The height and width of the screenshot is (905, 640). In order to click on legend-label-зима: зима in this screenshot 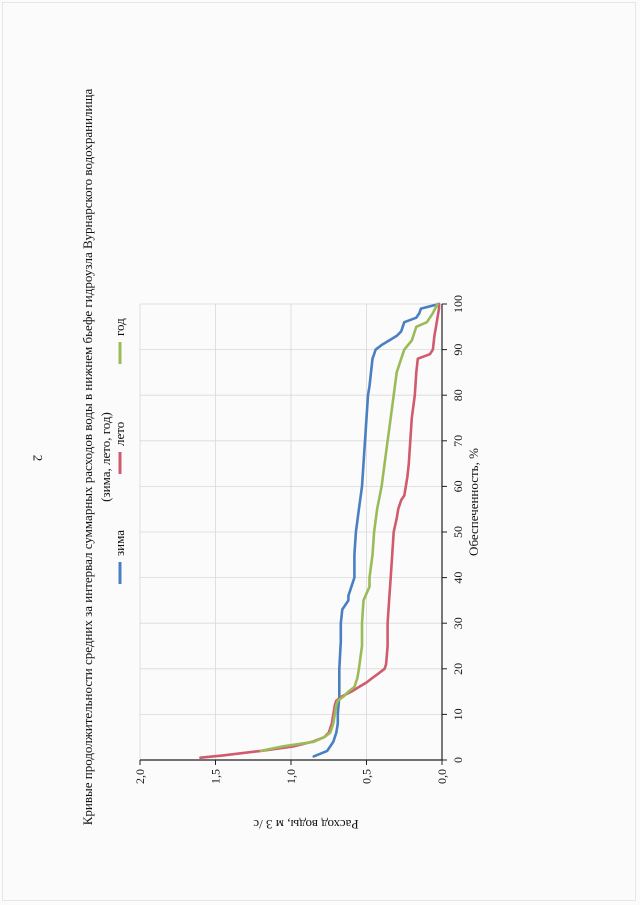, I will do `click(119, 543)`.